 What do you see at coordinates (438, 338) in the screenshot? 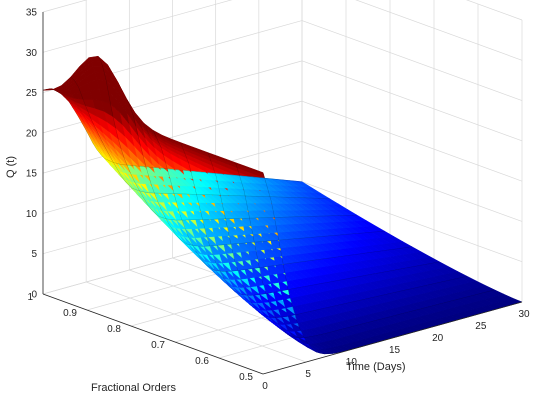
I see `x-tick-label: 20` at bounding box center [438, 338].